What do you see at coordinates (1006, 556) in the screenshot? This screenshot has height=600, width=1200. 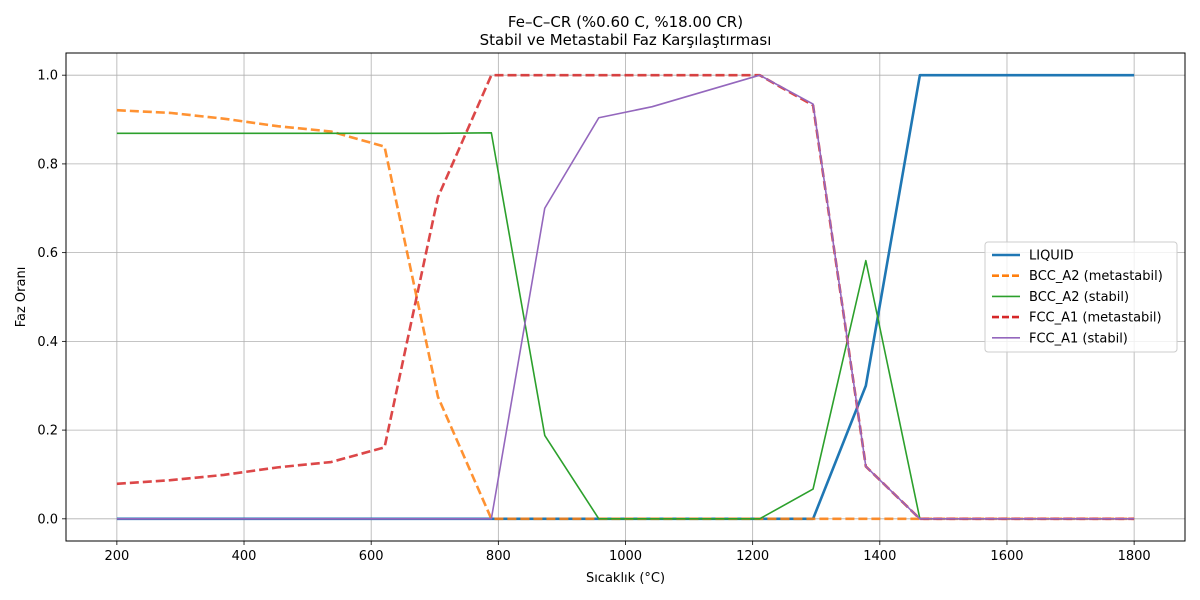 I see `x-tick-label: 1600` at bounding box center [1006, 556].